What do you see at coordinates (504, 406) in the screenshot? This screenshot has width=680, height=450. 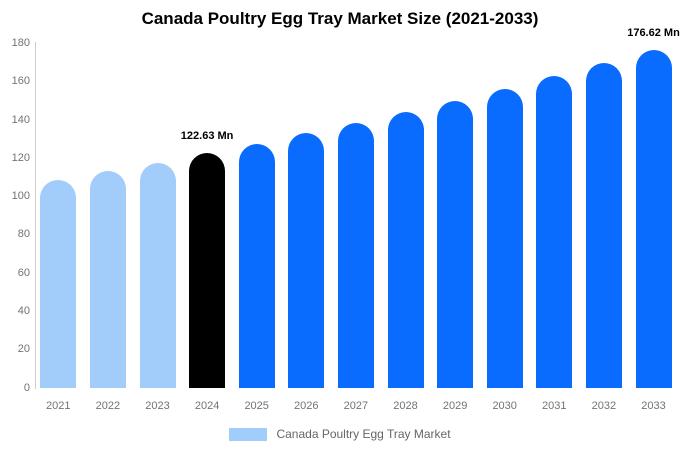 I see `x-tick-label-2030: 2030` at bounding box center [504, 406].